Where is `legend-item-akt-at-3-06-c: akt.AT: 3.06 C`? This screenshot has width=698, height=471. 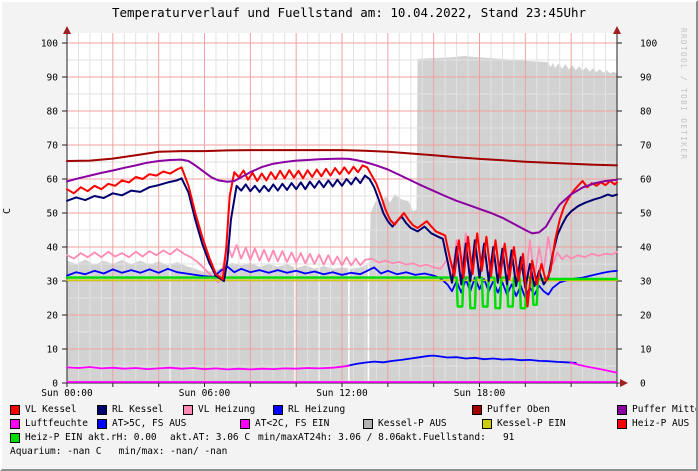 legend-item-akt-at-3-06-c: akt.AT: 3.06 C is located at coordinates (210, 437).